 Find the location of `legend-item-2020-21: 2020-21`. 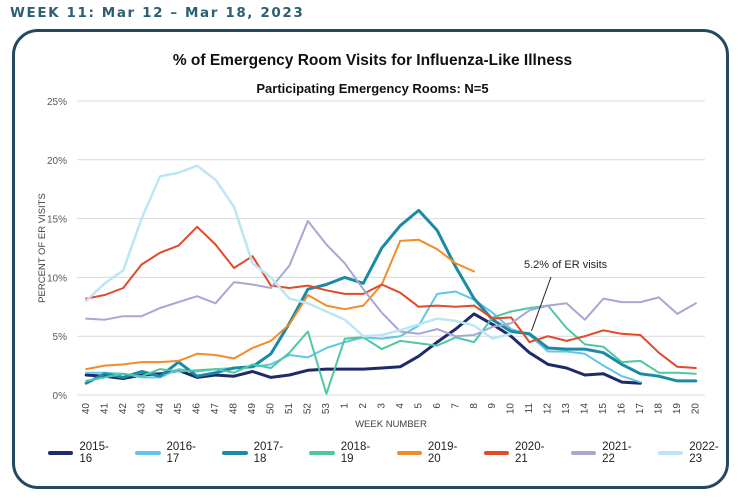

legend-item-2020-21: 2020-21 is located at coordinates (517, 453).